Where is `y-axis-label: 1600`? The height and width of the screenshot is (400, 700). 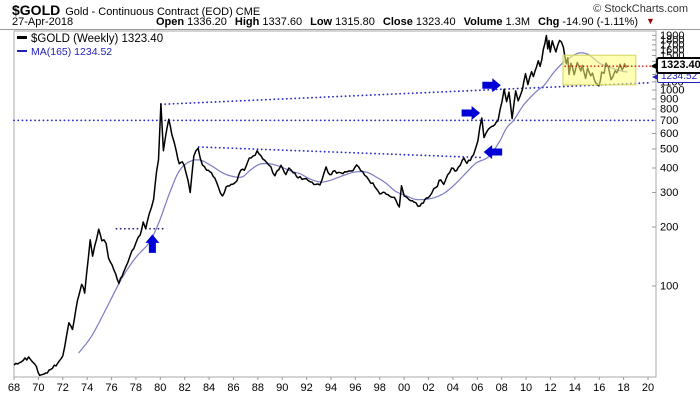 y-axis-label: 1600 is located at coordinates (672, 50).